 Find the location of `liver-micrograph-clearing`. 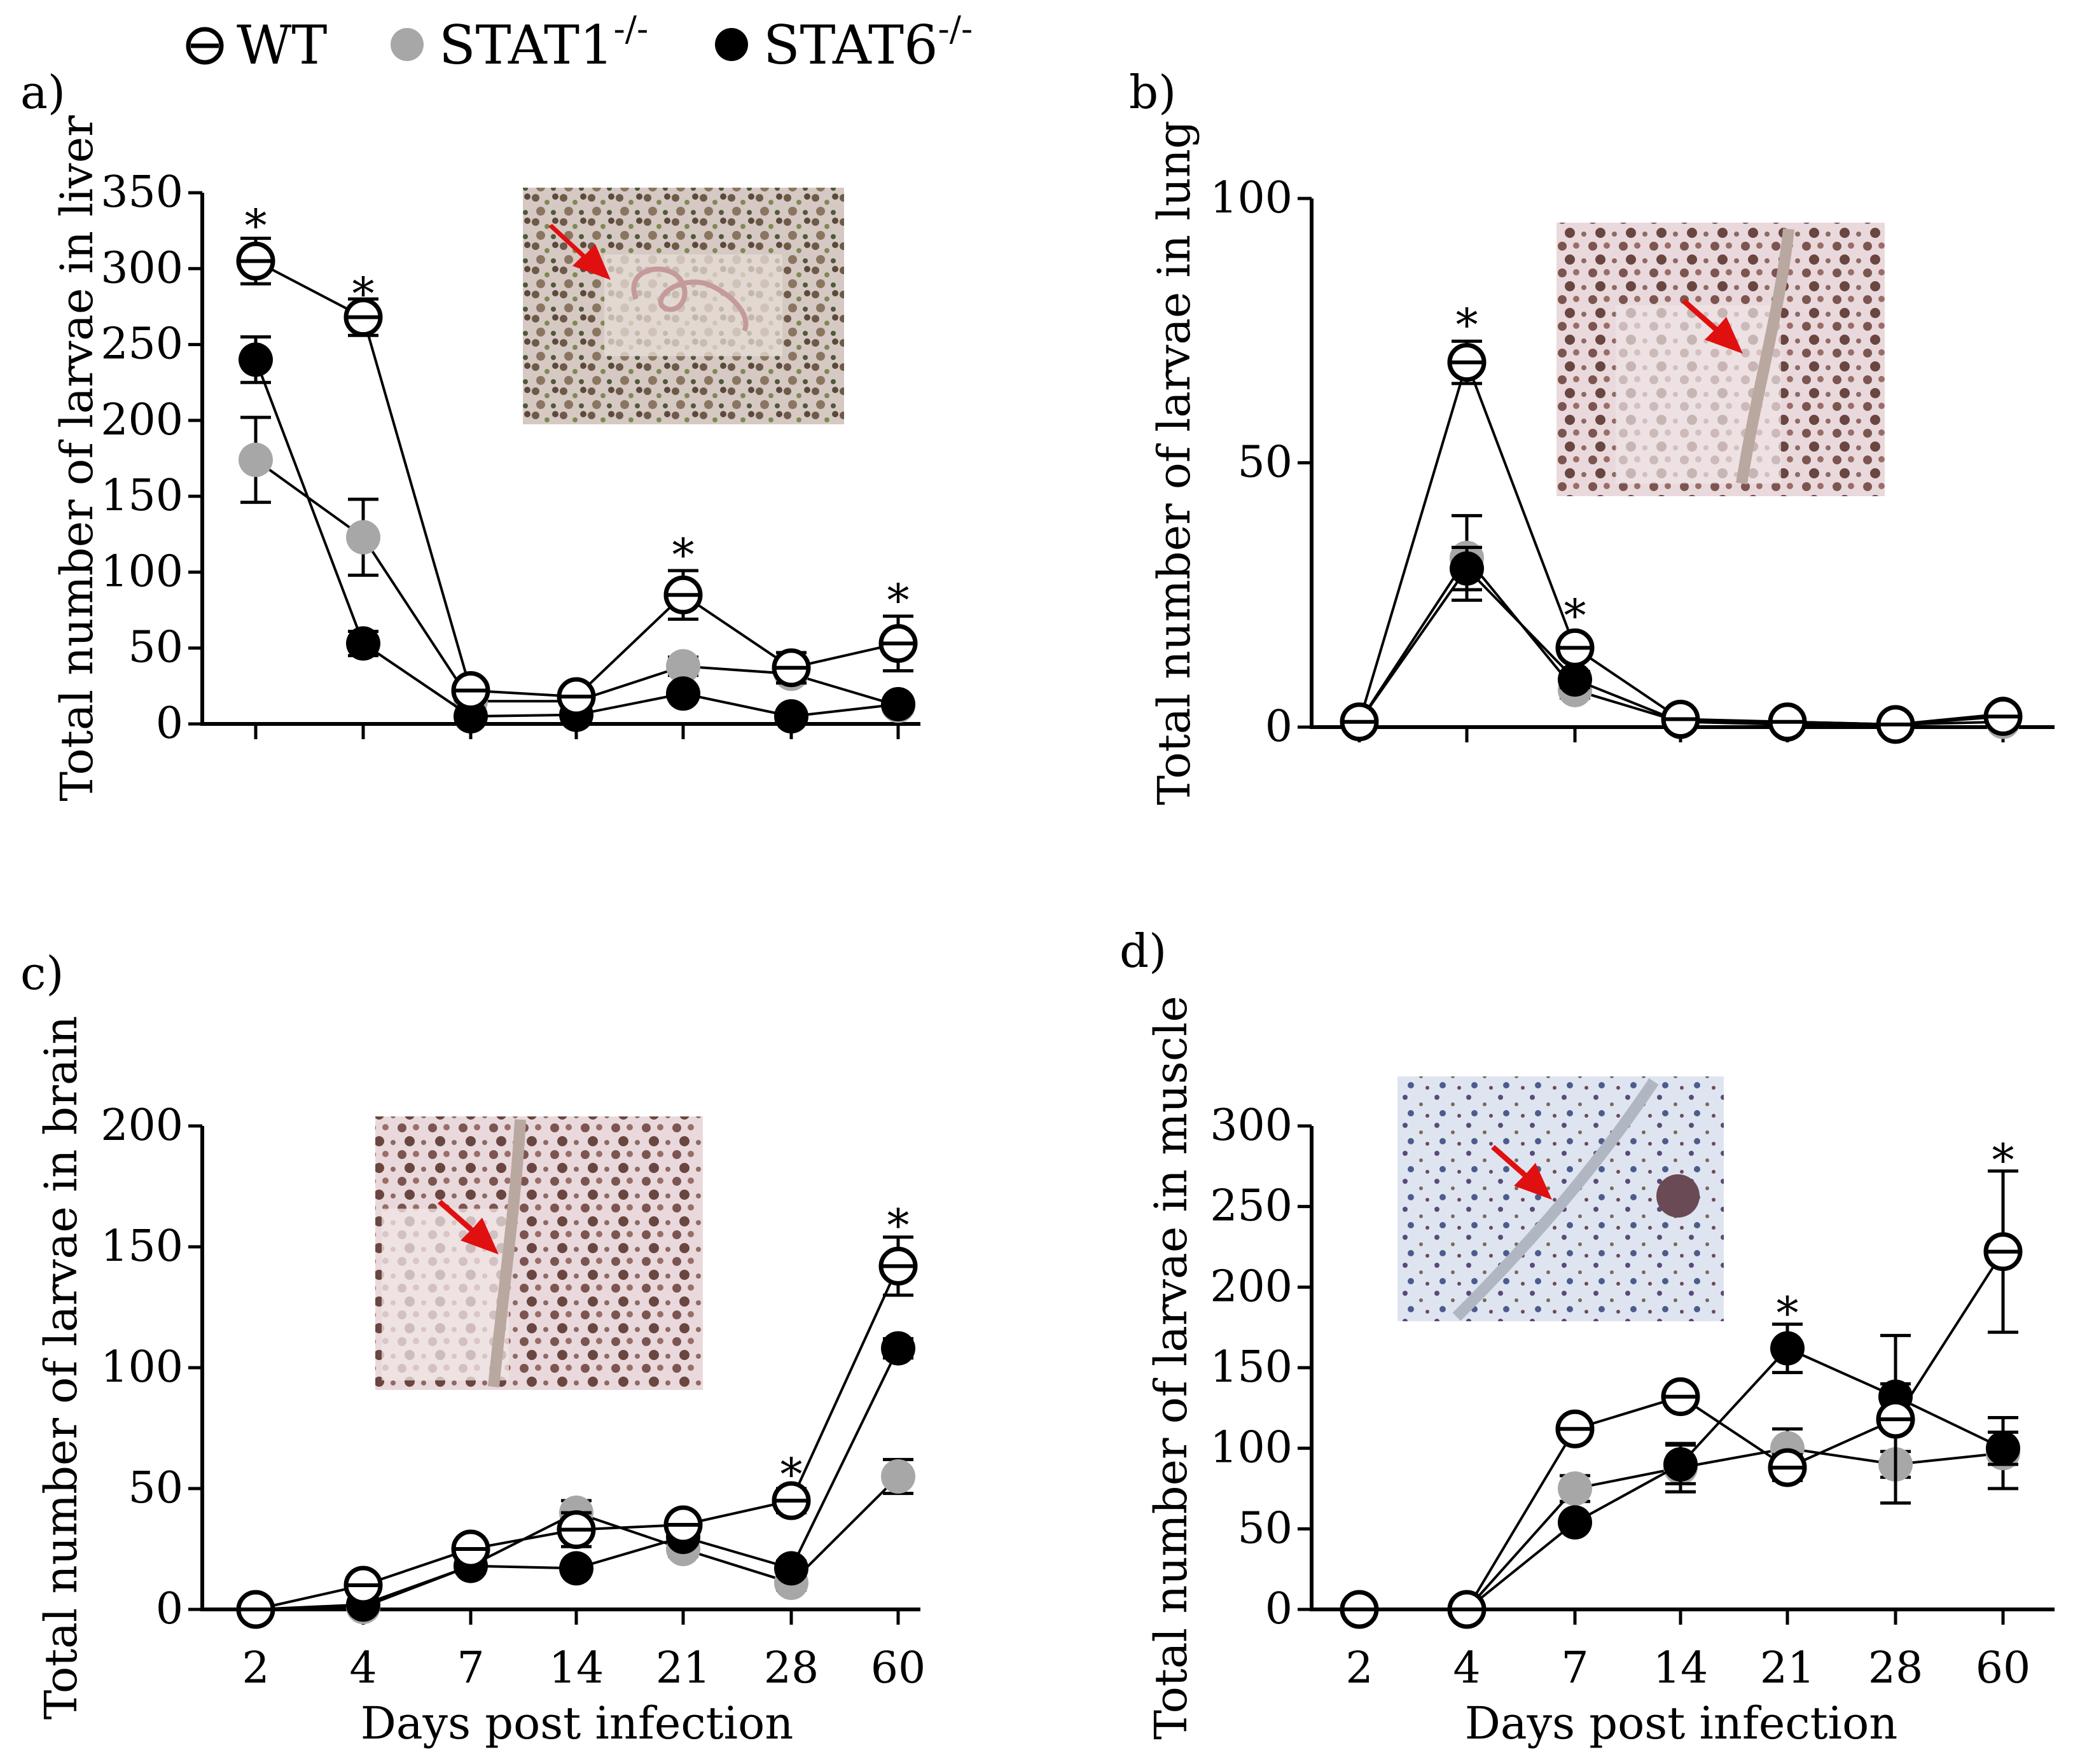

liver-micrograph-clearing is located at coordinates (693, 305).